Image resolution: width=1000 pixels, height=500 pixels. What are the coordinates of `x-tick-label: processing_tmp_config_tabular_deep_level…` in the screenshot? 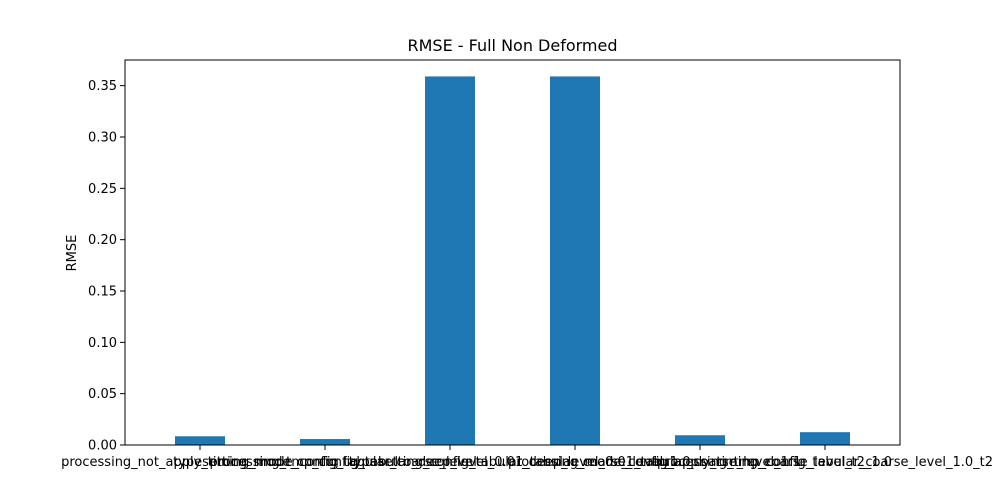 It's located at (450, 462).